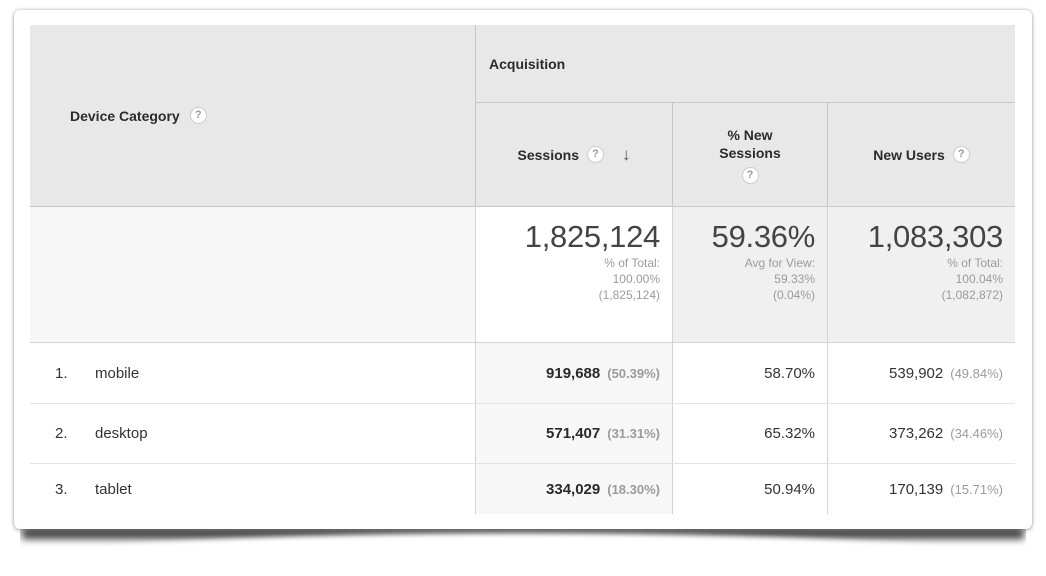  What do you see at coordinates (252, 488) in the screenshot?
I see `table-row-dimension: 3. tablet` at bounding box center [252, 488].